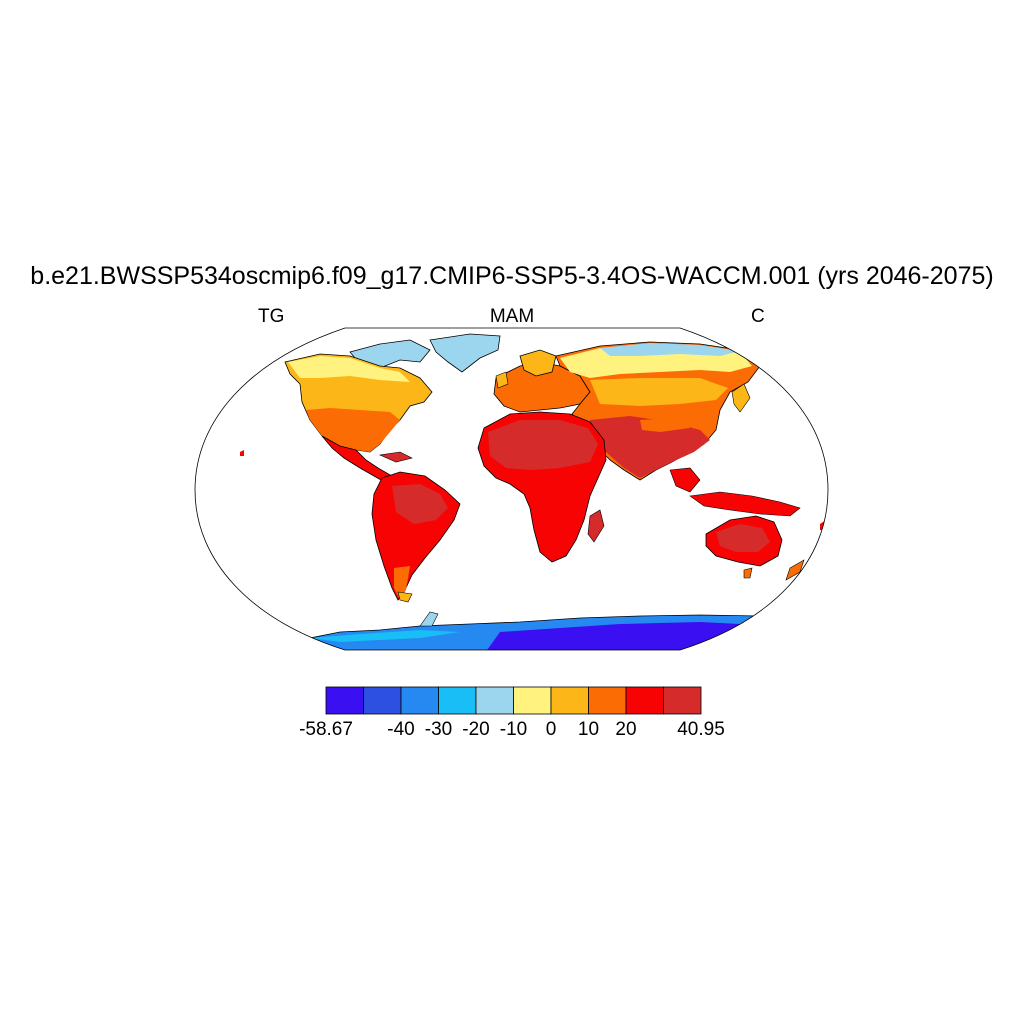 The image size is (1024, 1024). I want to click on southeast-asia, so click(685, 480).